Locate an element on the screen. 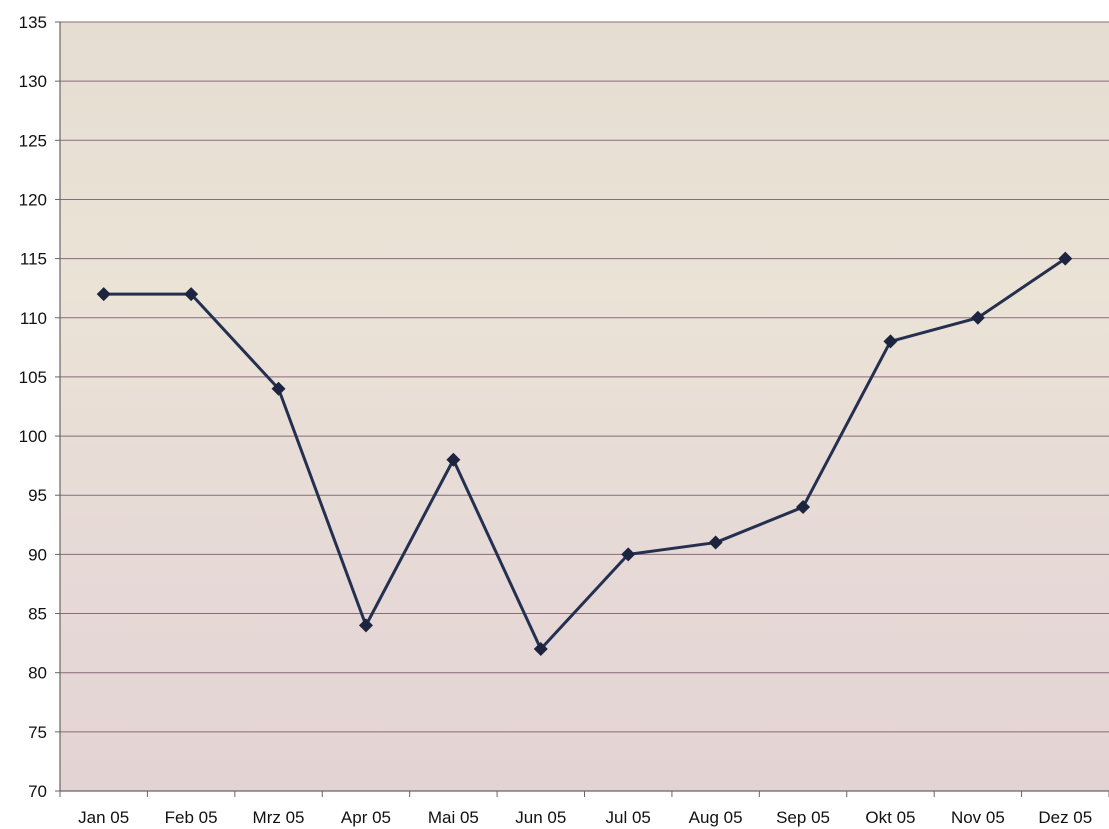 This screenshot has height=829, width=1109. x-tick-label: Mai 05 is located at coordinates (453, 817).